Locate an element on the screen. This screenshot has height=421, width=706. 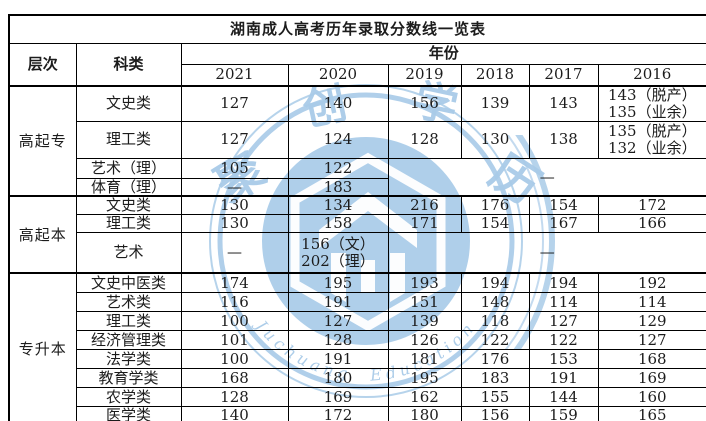
category-cell: 经济管理类 is located at coordinates (128, 339).